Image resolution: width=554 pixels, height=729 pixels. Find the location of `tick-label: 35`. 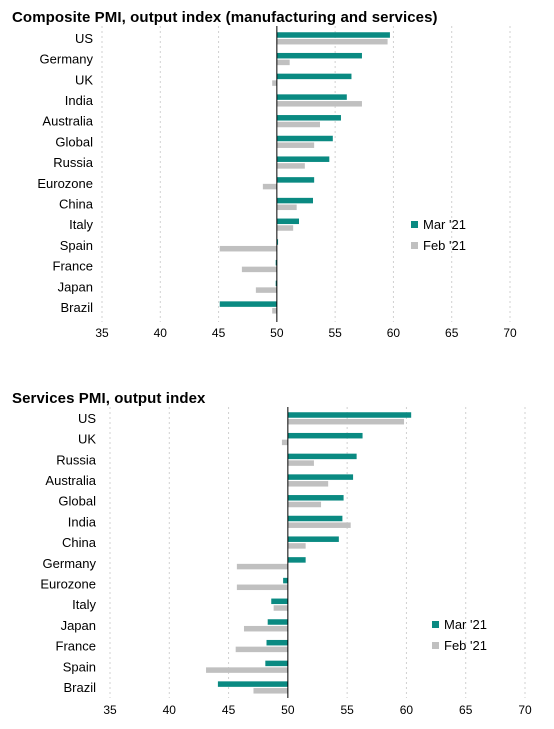

tick-label: 35 is located at coordinates (110, 710).